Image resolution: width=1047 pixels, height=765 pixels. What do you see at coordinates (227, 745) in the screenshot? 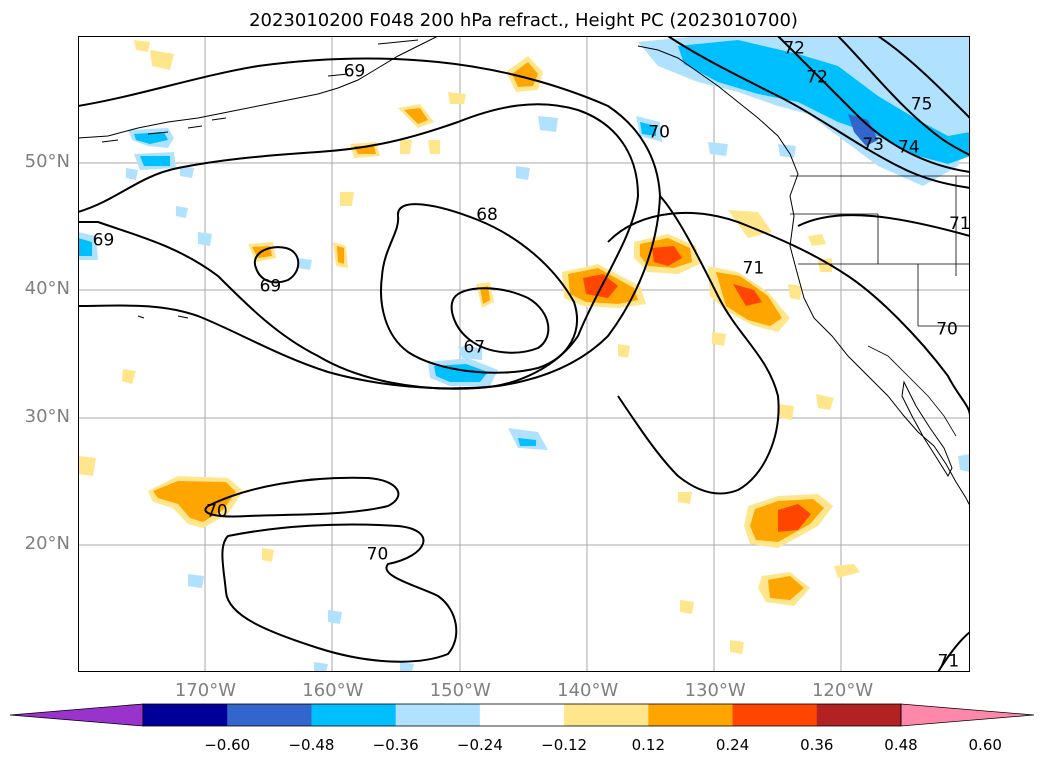
I see `colorbar-tick-label: −0.60` at bounding box center [227, 745].